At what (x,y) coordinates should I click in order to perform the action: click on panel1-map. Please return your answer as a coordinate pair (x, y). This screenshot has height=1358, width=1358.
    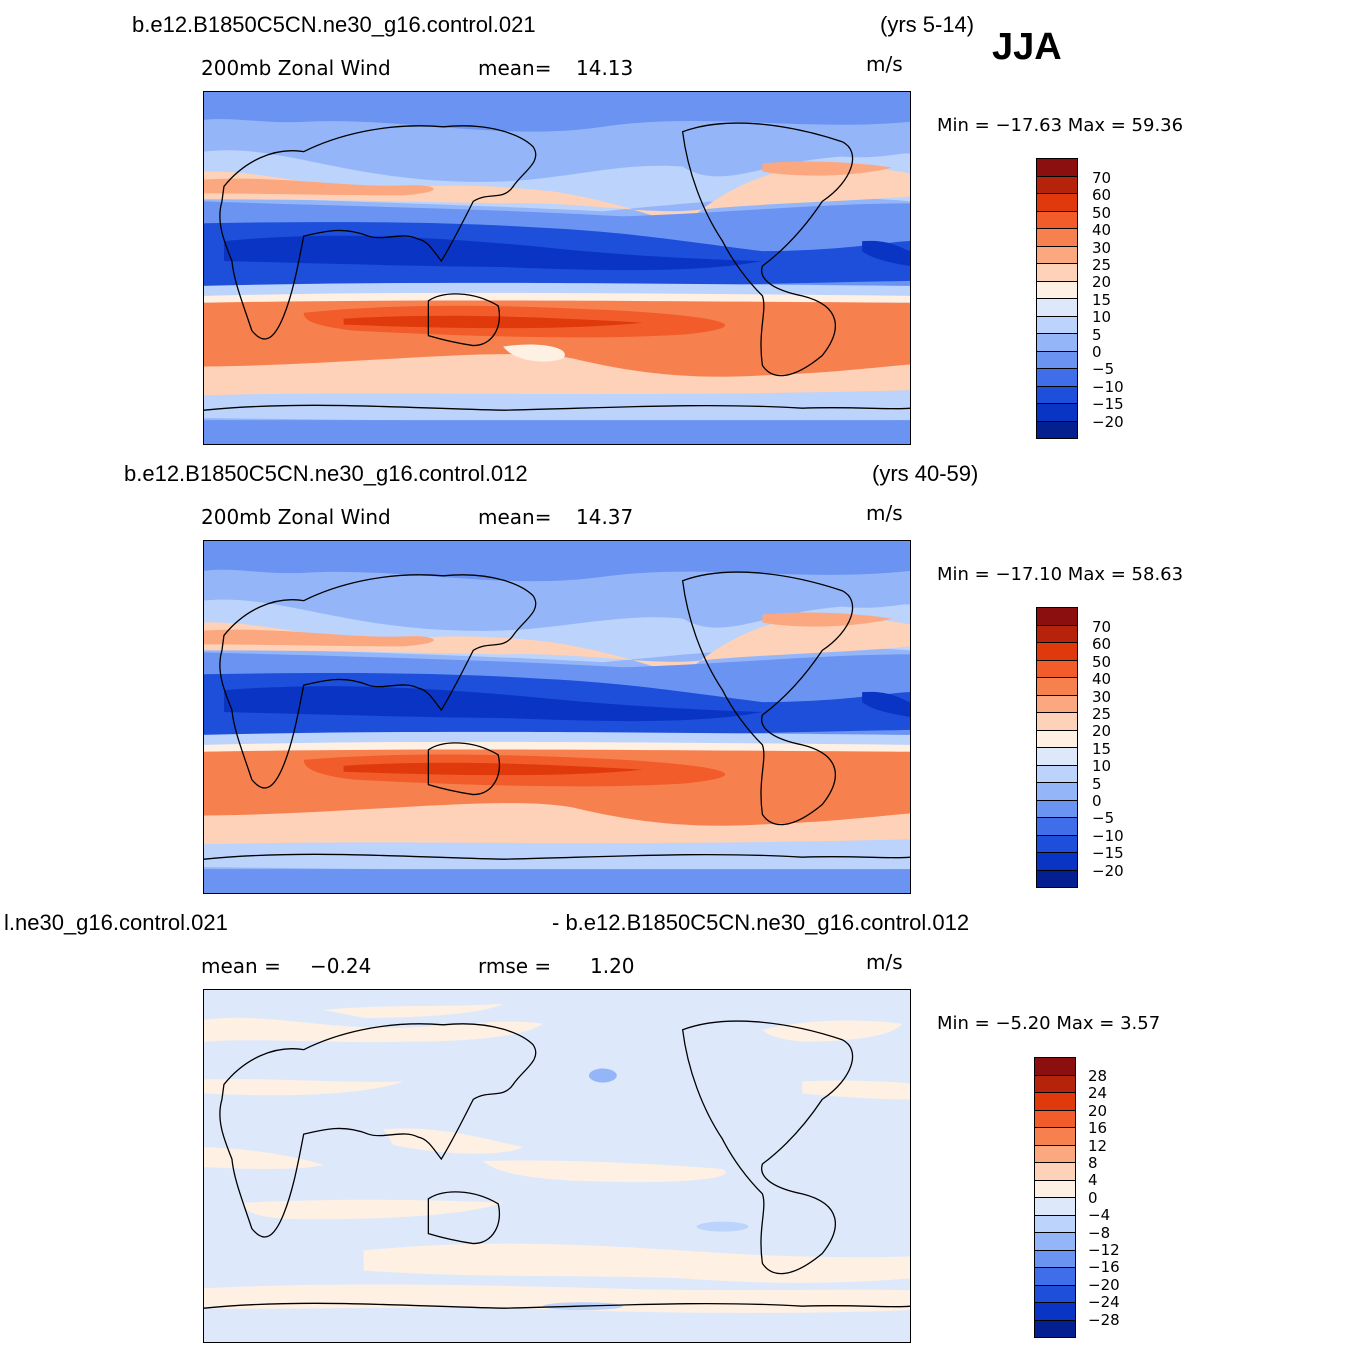
    Looking at the image, I should click on (557, 268).